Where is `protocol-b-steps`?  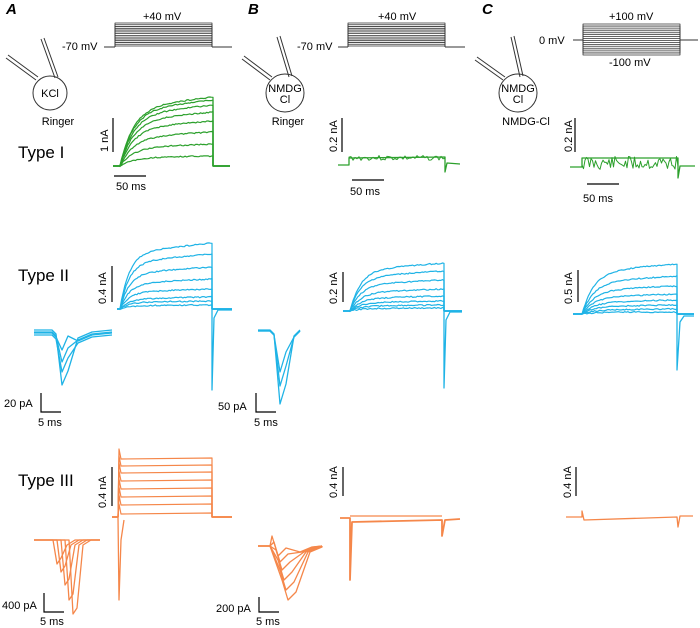
protocol-b-steps is located at coordinates (401, 35).